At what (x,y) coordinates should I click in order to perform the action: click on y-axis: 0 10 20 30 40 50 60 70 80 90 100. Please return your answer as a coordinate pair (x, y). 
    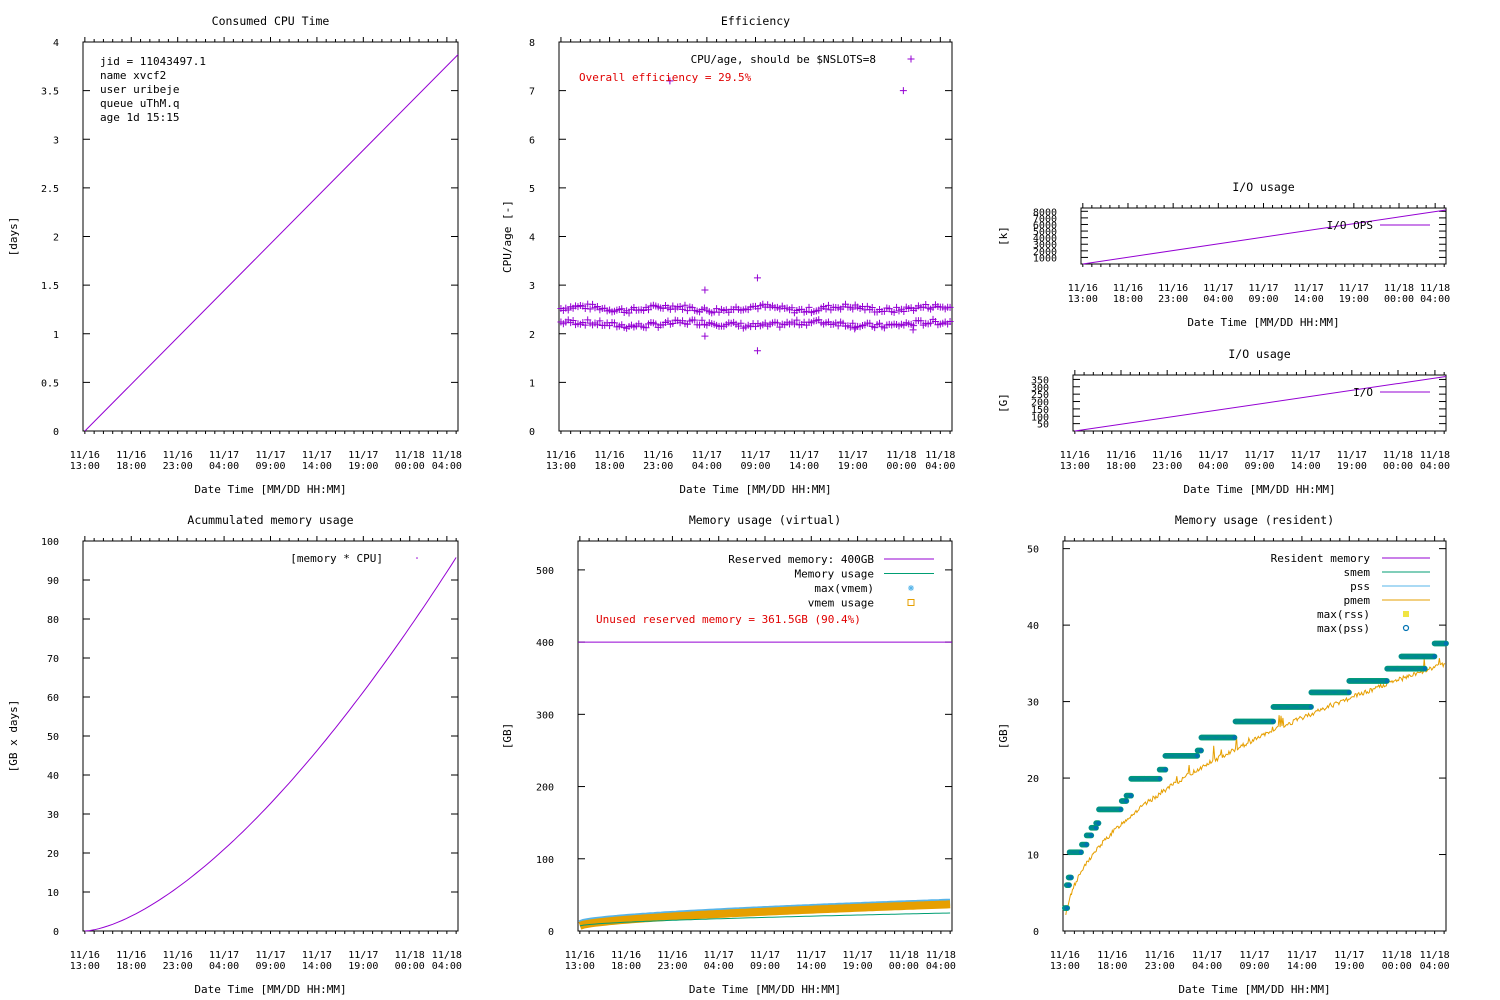
    Looking at the image, I should click on (249, 737).